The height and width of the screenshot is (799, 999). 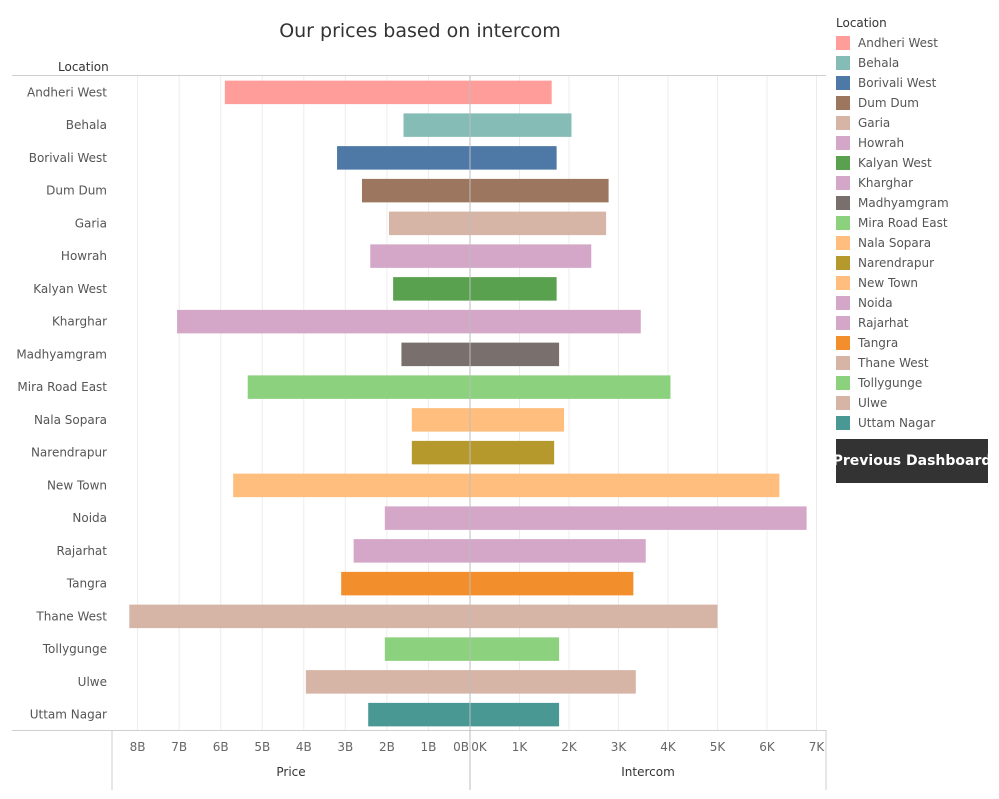 What do you see at coordinates (888, 283) in the screenshot?
I see `legend-label: New Town` at bounding box center [888, 283].